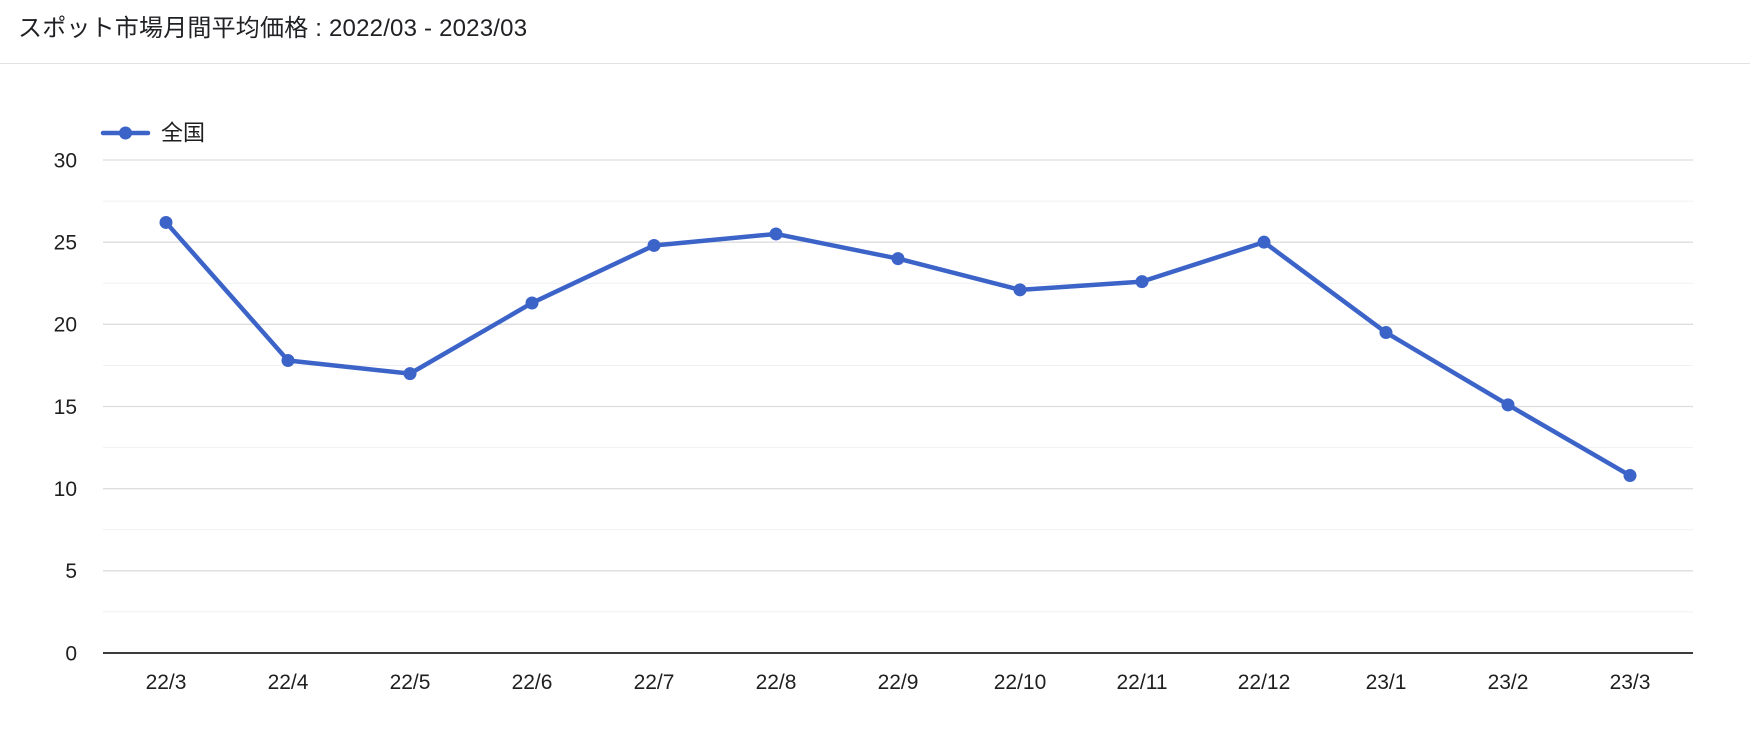 This screenshot has width=1750, height=729. What do you see at coordinates (1264, 682) in the screenshot?
I see `x-tick-label: 22/12` at bounding box center [1264, 682].